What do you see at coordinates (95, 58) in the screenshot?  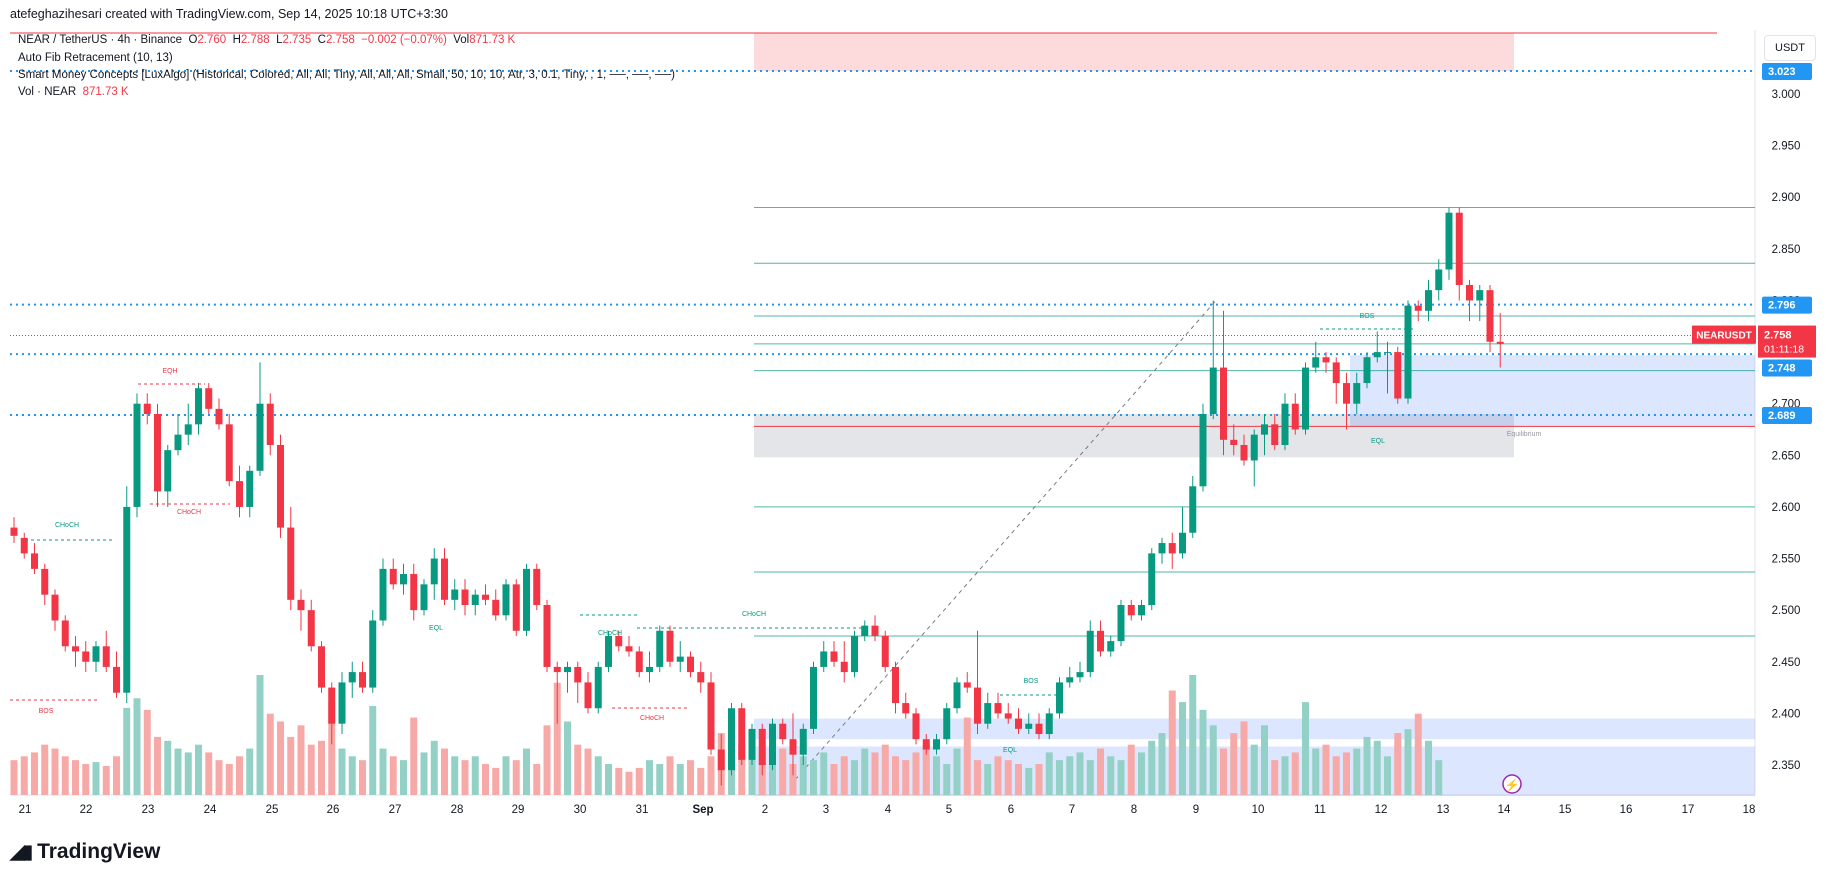 I see `indicator-fib: Auto Fib Retracement (10, 13)` at bounding box center [95, 58].